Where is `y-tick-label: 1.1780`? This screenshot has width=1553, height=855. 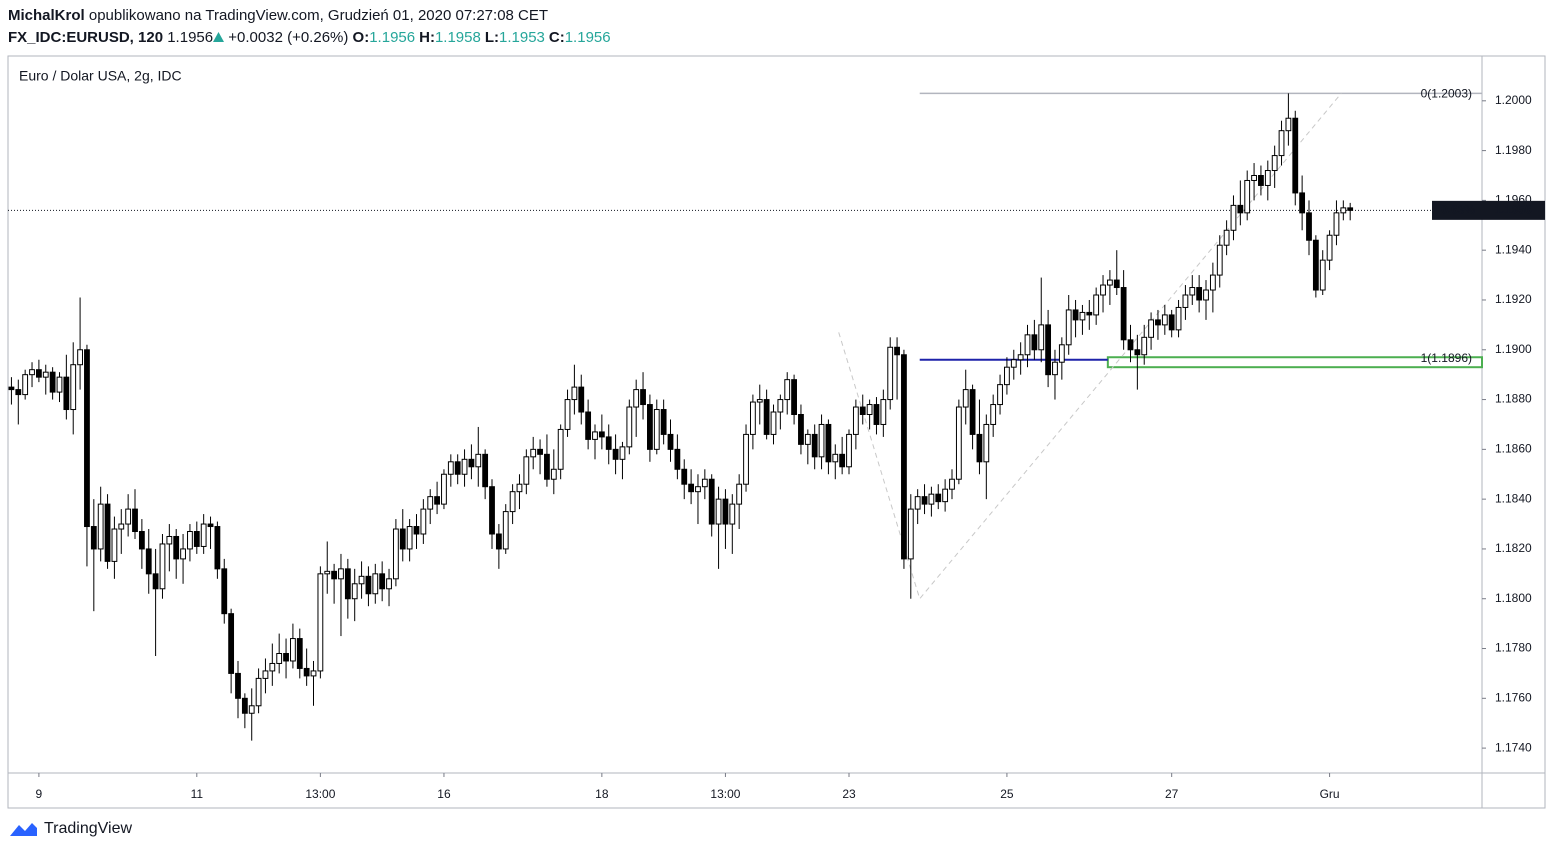 y-tick-label: 1.1780 is located at coordinates (1513, 648).